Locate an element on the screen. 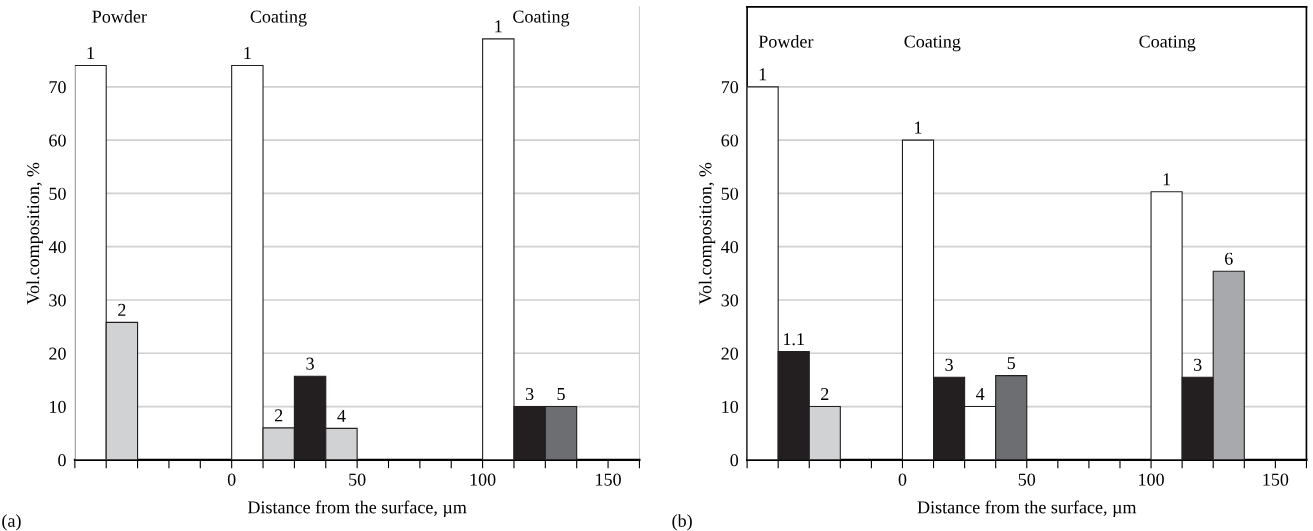 The height and width of the screenshot is (531, 1313). text: (b) is located at coordinates (682, 522).